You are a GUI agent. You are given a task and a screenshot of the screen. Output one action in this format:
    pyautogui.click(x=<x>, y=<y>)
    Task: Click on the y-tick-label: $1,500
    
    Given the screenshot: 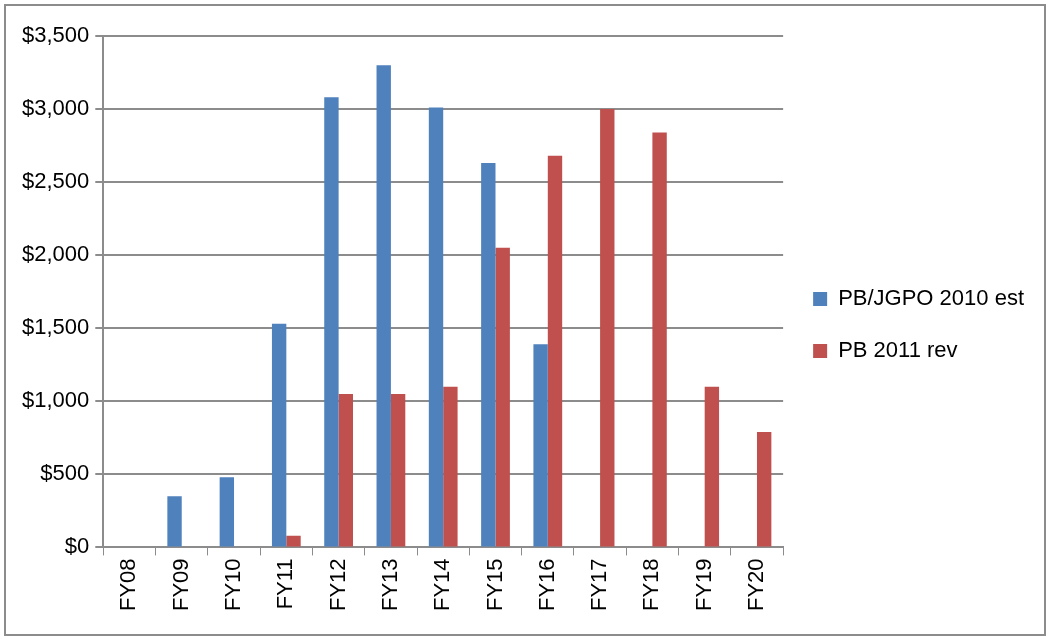 What is the action you would take?
    pyautogui.click(x=55, y=327)
    